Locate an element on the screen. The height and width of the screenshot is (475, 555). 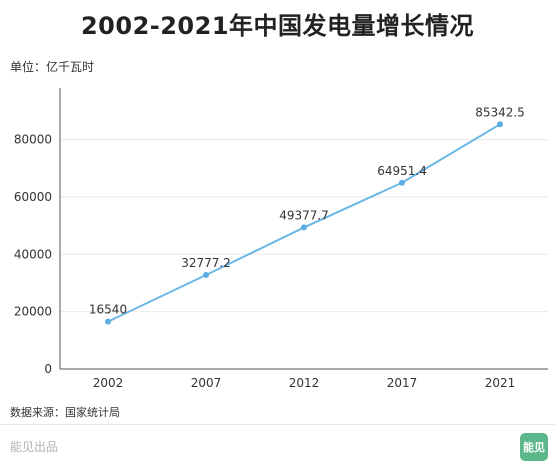
brand-label: 能见出品 is located at coordinates (34, 447).